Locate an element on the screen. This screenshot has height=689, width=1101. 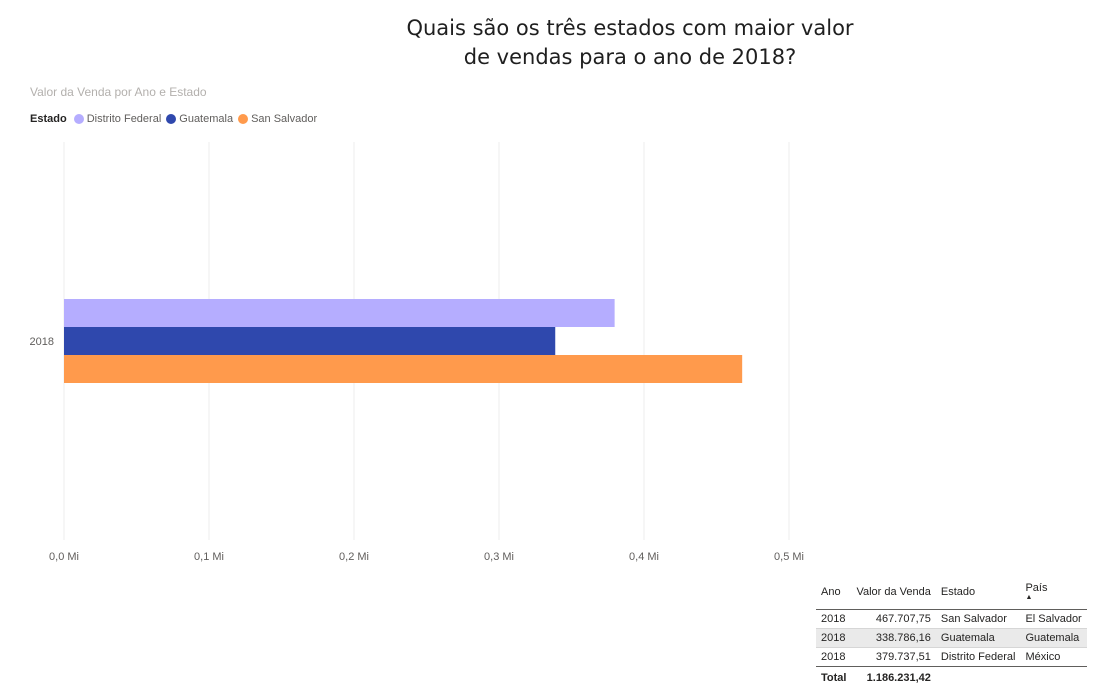
column-header-pais: País ▲ is located at coordinates (1053, 594).